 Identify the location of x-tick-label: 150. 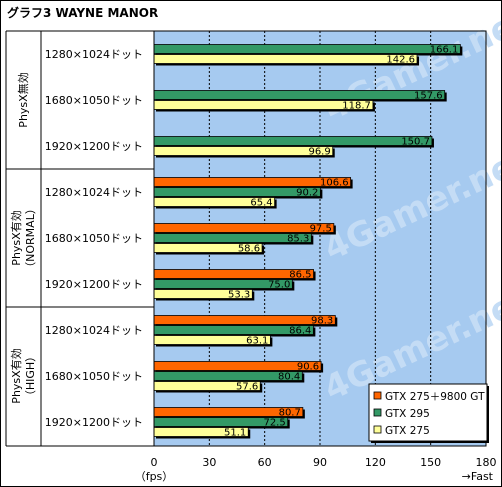
(430, 462).